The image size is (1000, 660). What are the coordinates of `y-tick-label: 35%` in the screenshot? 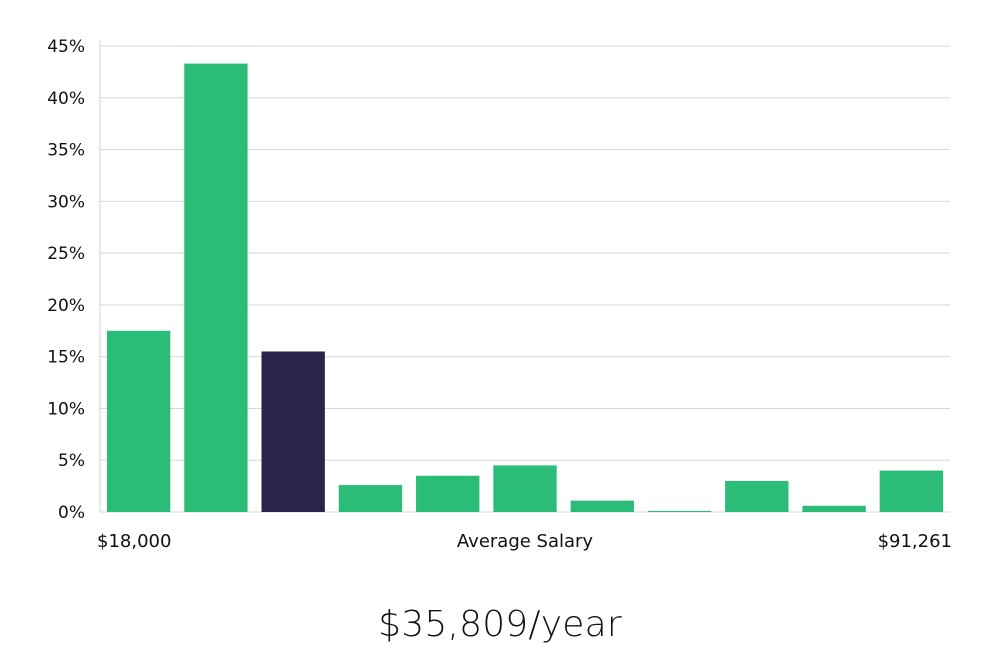 It's located at (66, 151).